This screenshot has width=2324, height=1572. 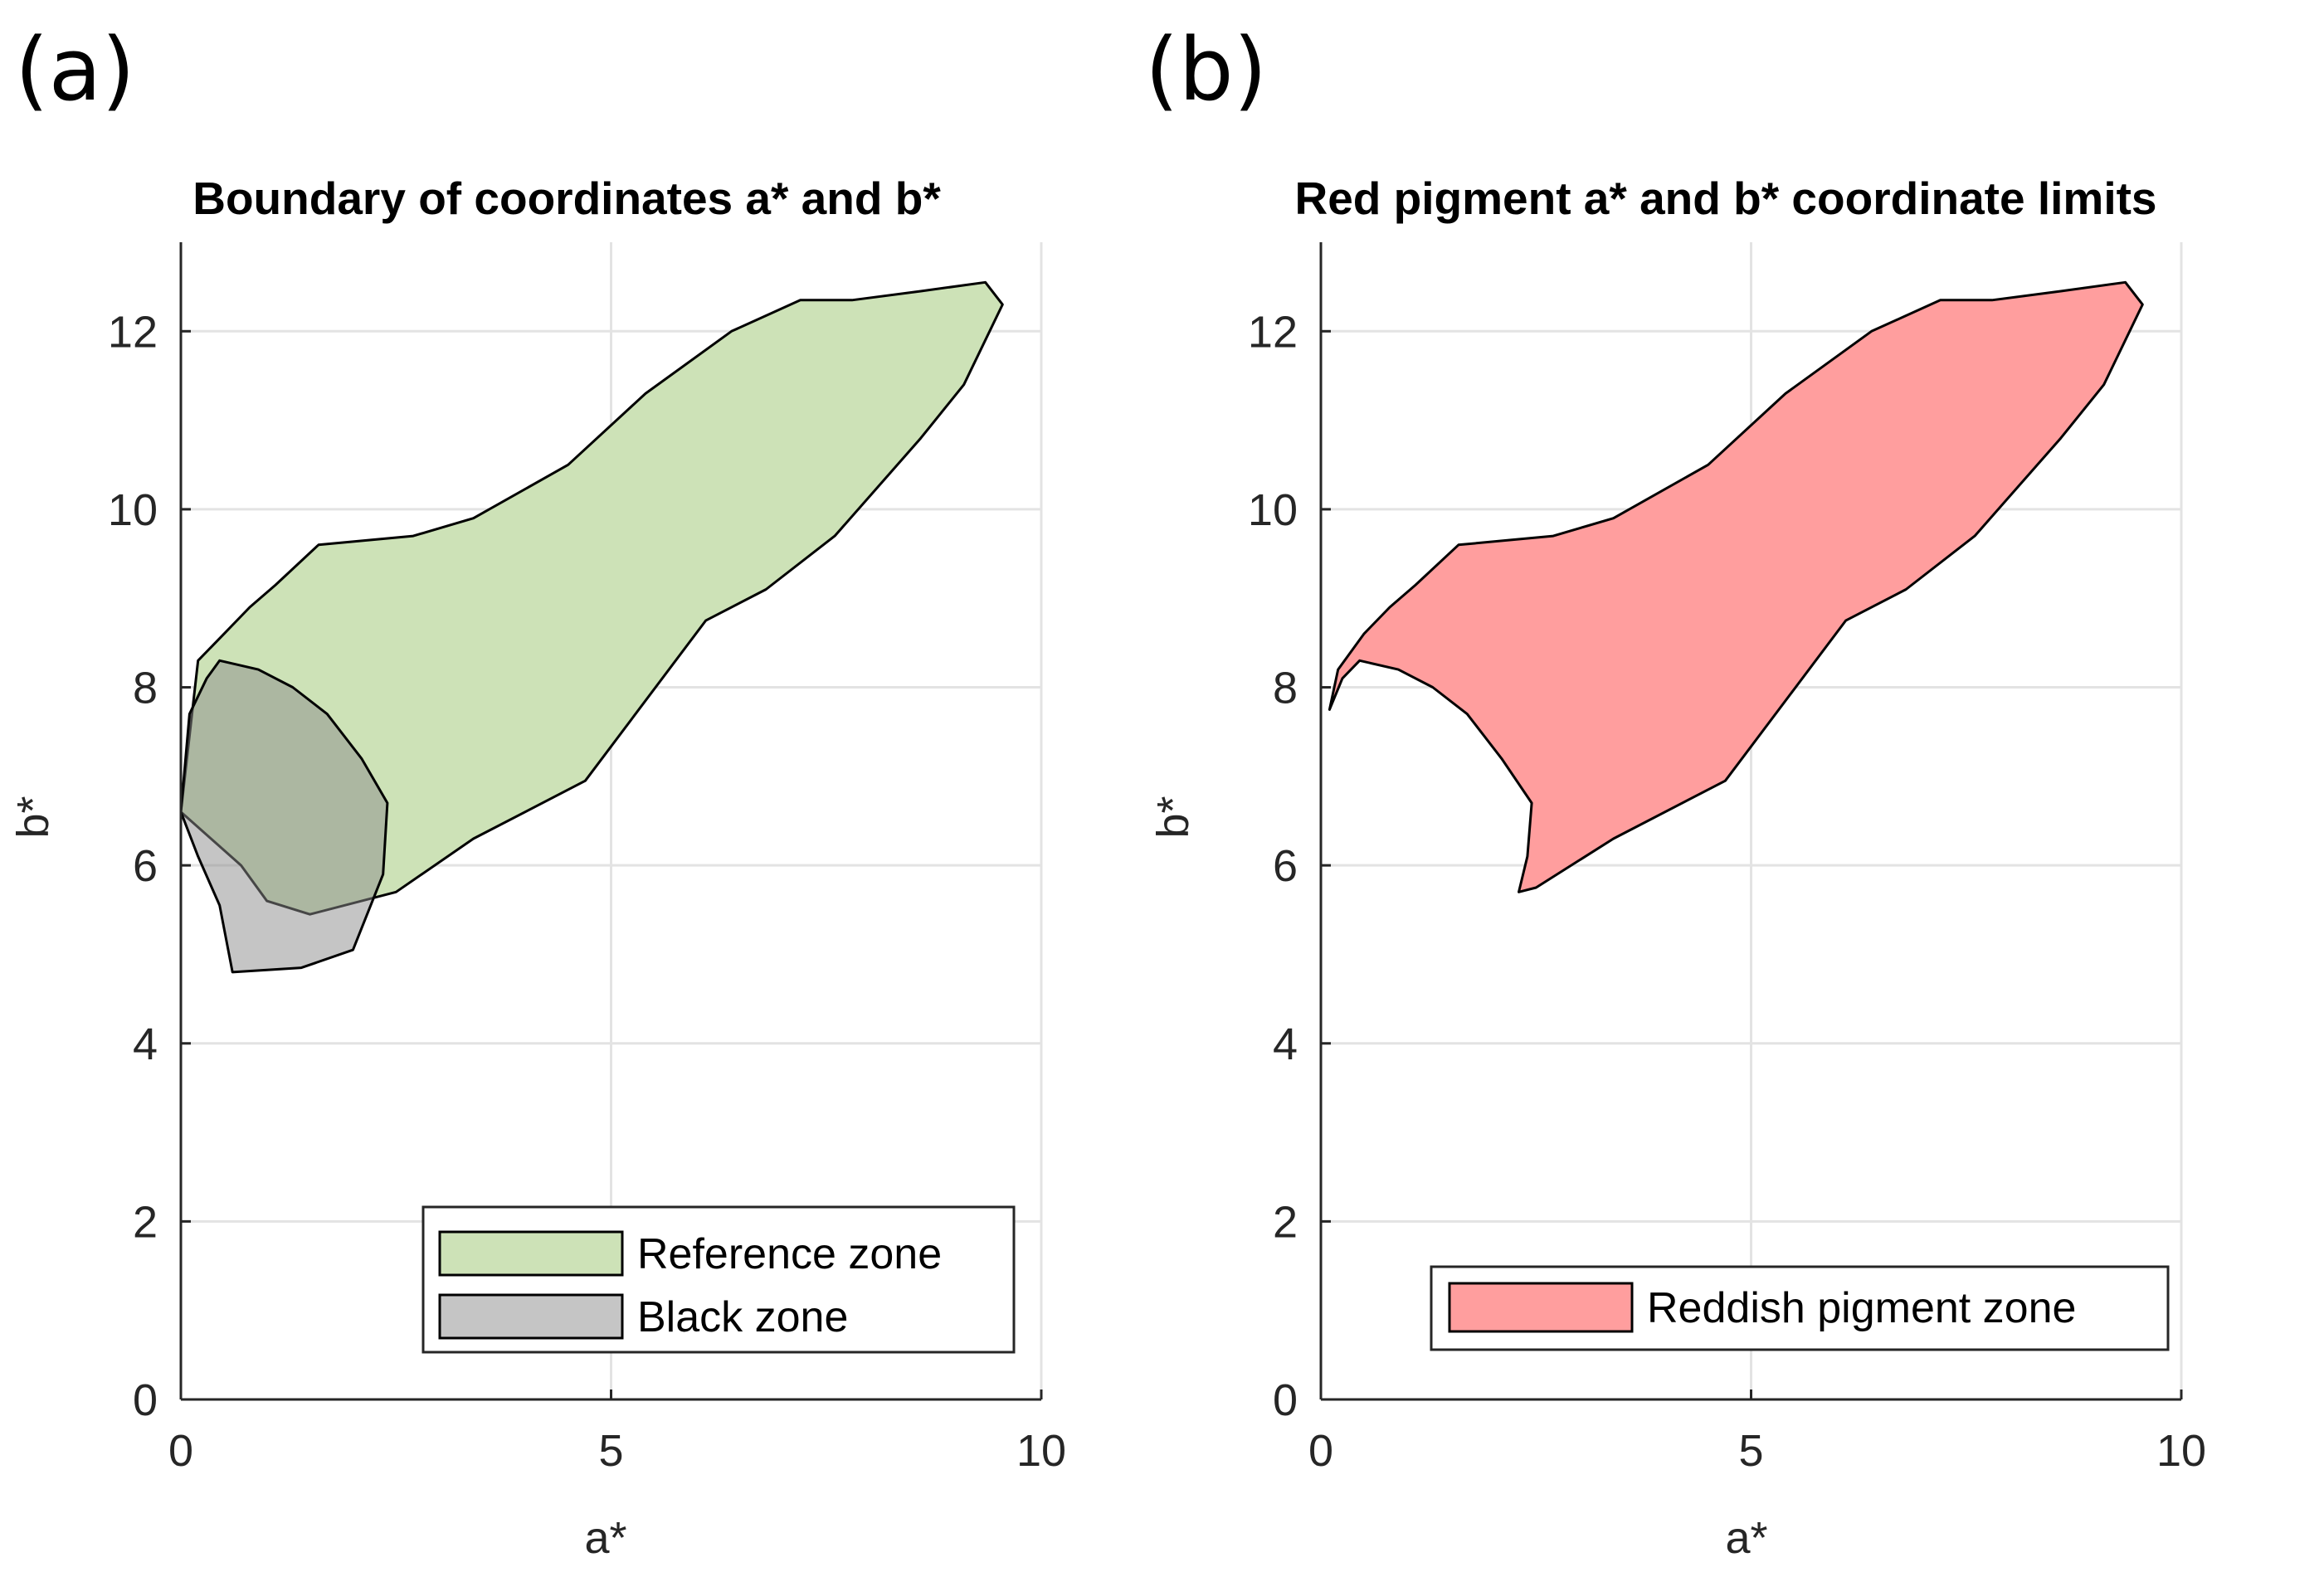 I want to click on x-axis-label-a: a*, so click(x=605, y=1538).